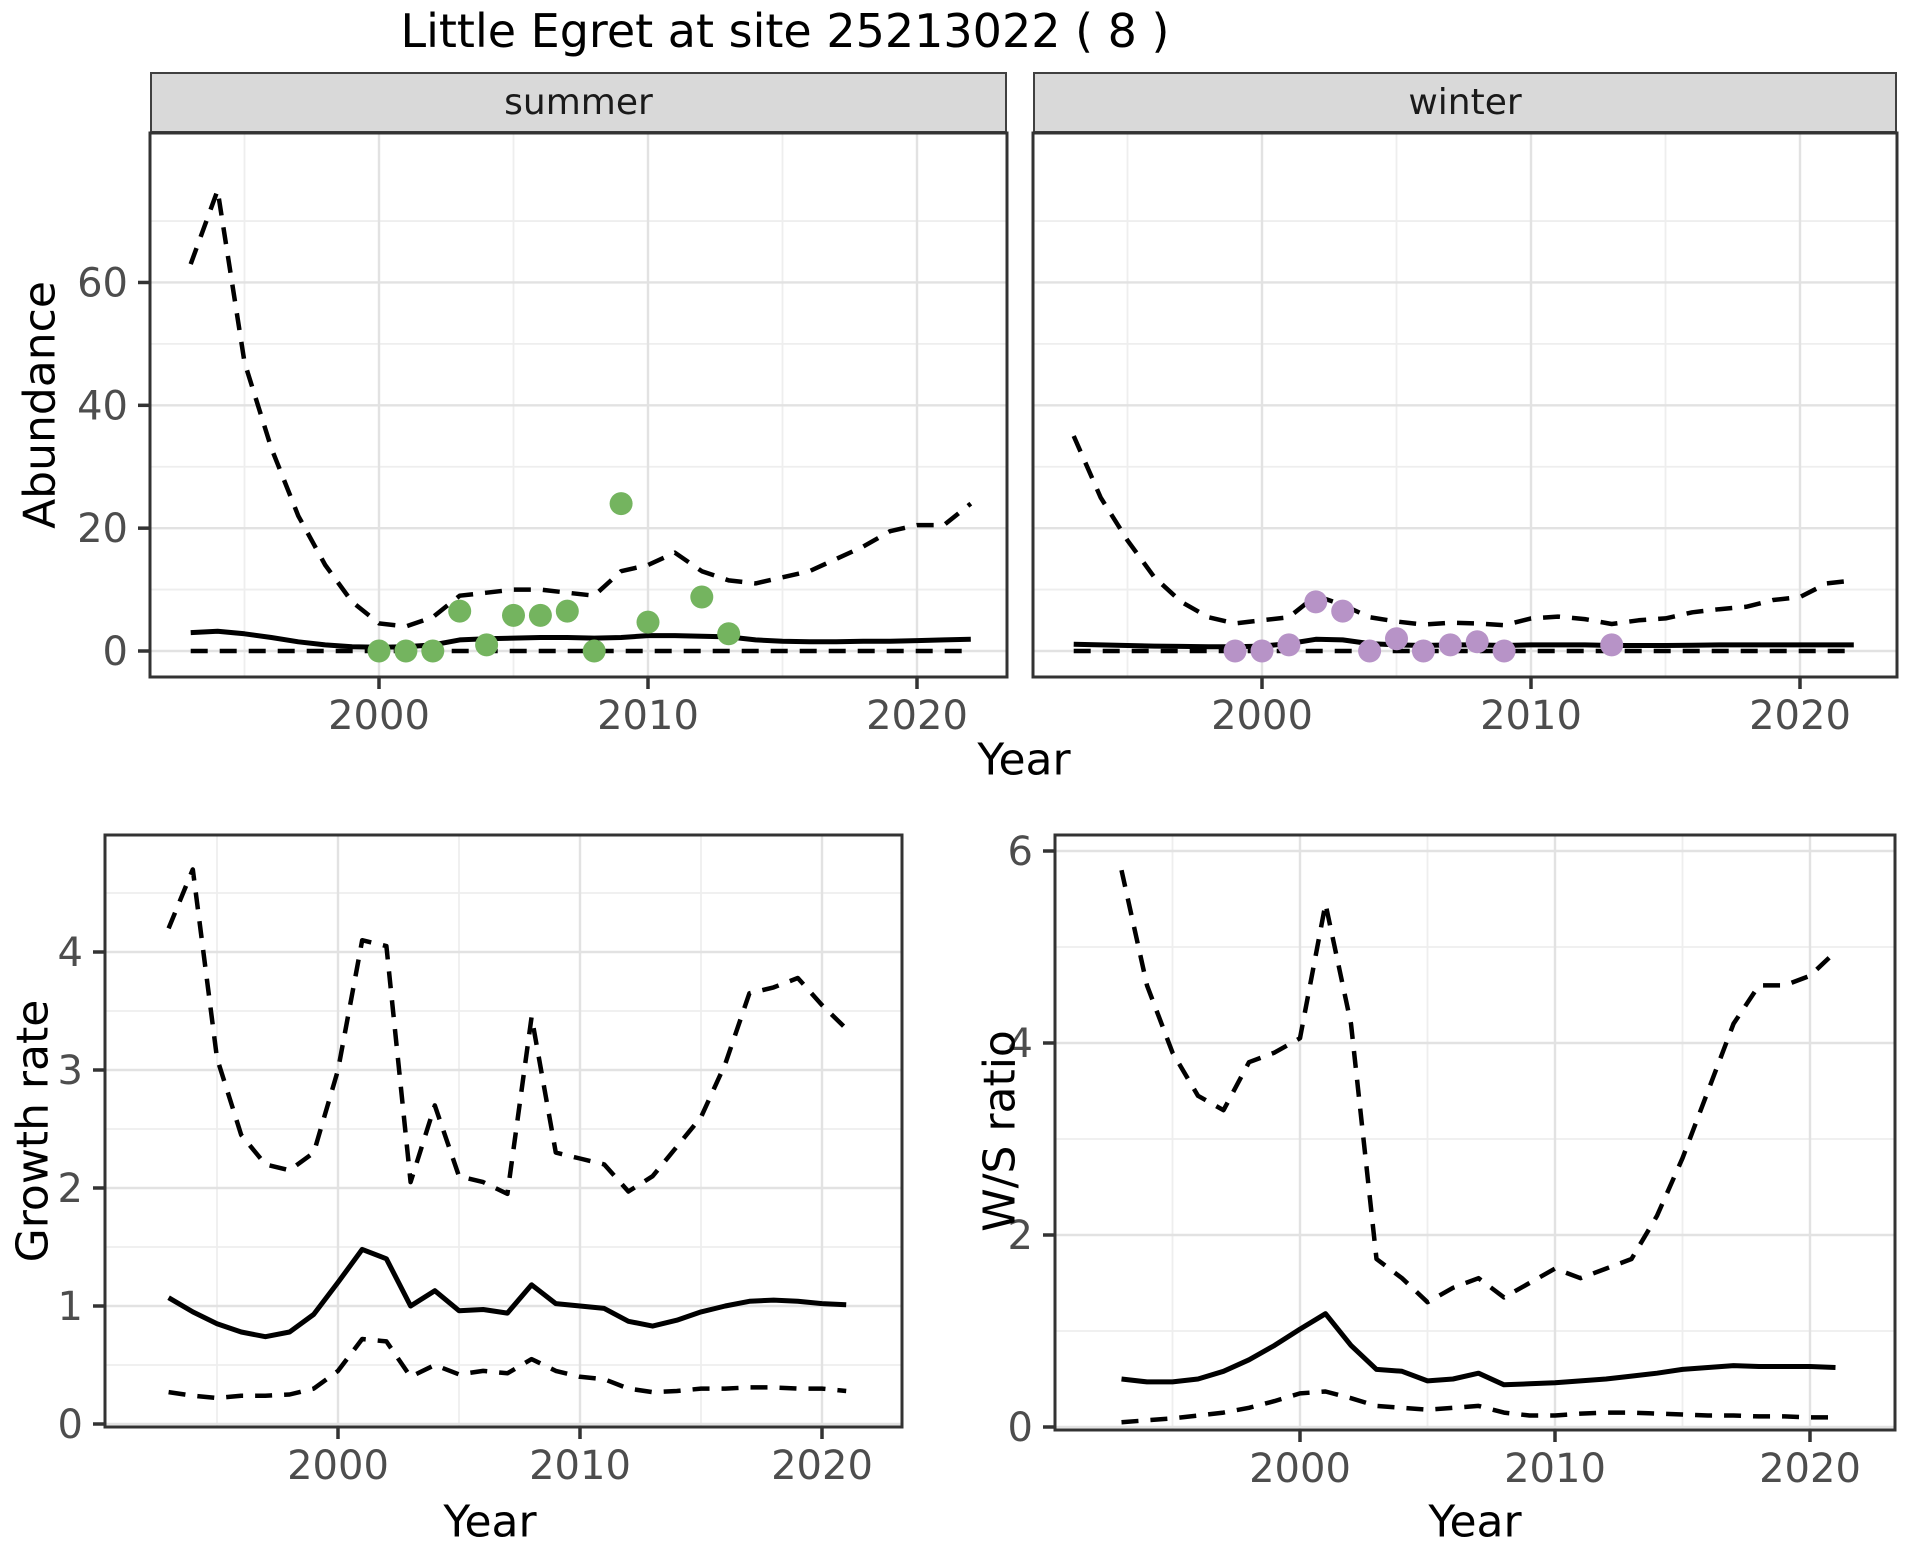 The image size is (1920, 1560). I want to click on y-tick-label: 1, so click(70, 1307).